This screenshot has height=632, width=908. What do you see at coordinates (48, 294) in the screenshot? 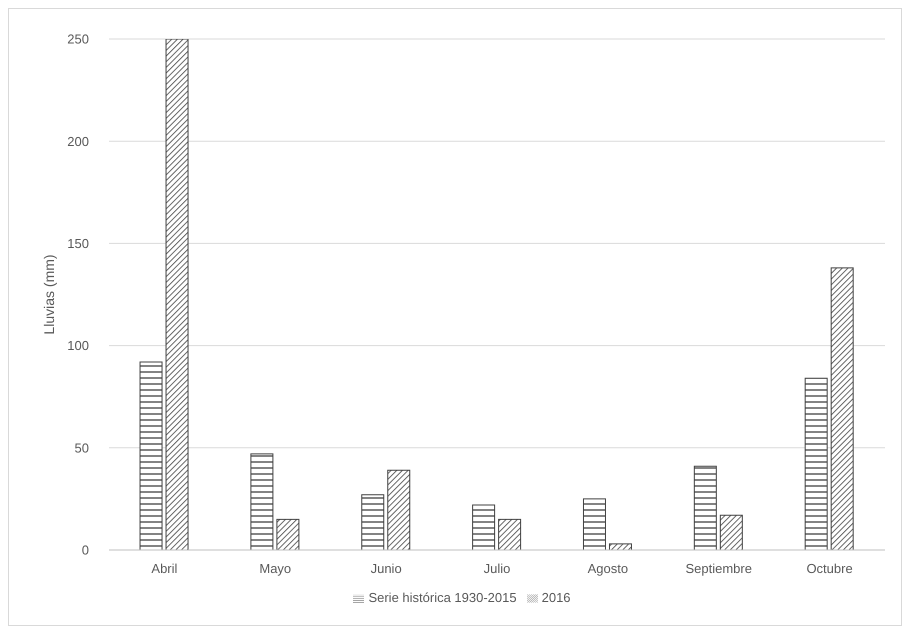
I see `y-axis-title: Lluvias (mm)` at bounding box center [48, 294].